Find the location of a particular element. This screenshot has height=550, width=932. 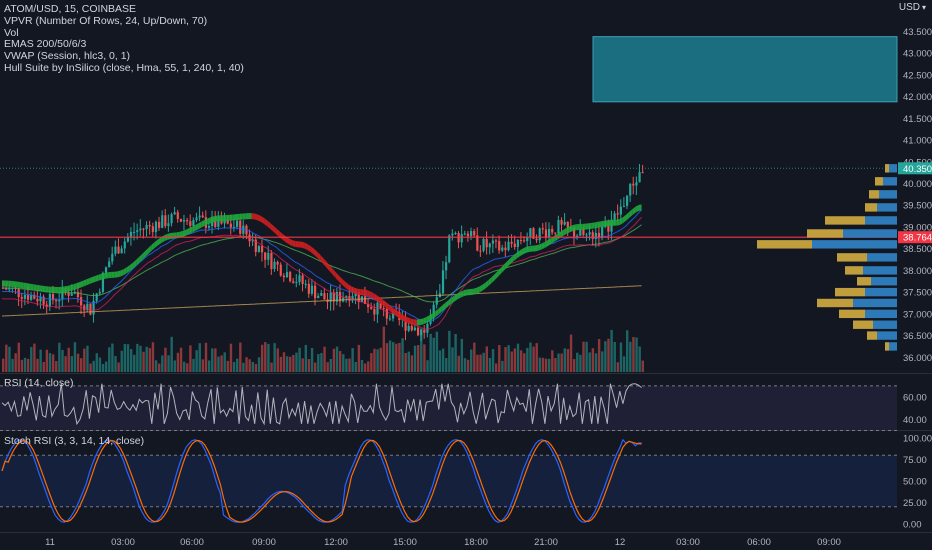

indicator-vol: Vol is located at coordinates (11, 32).